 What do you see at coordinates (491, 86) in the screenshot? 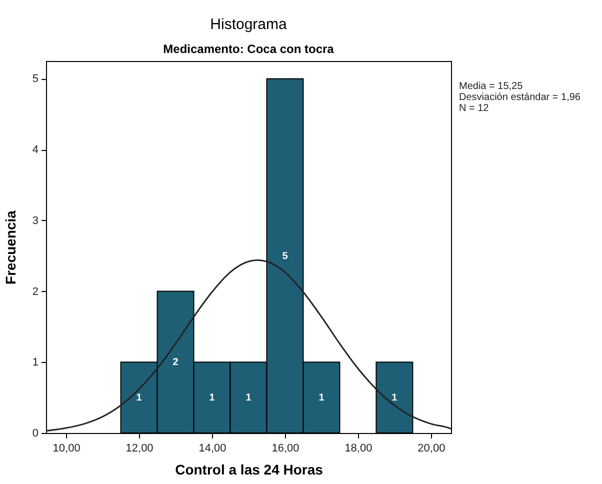
I see `text: Media = 15,25` at bounding box center [491, 86].